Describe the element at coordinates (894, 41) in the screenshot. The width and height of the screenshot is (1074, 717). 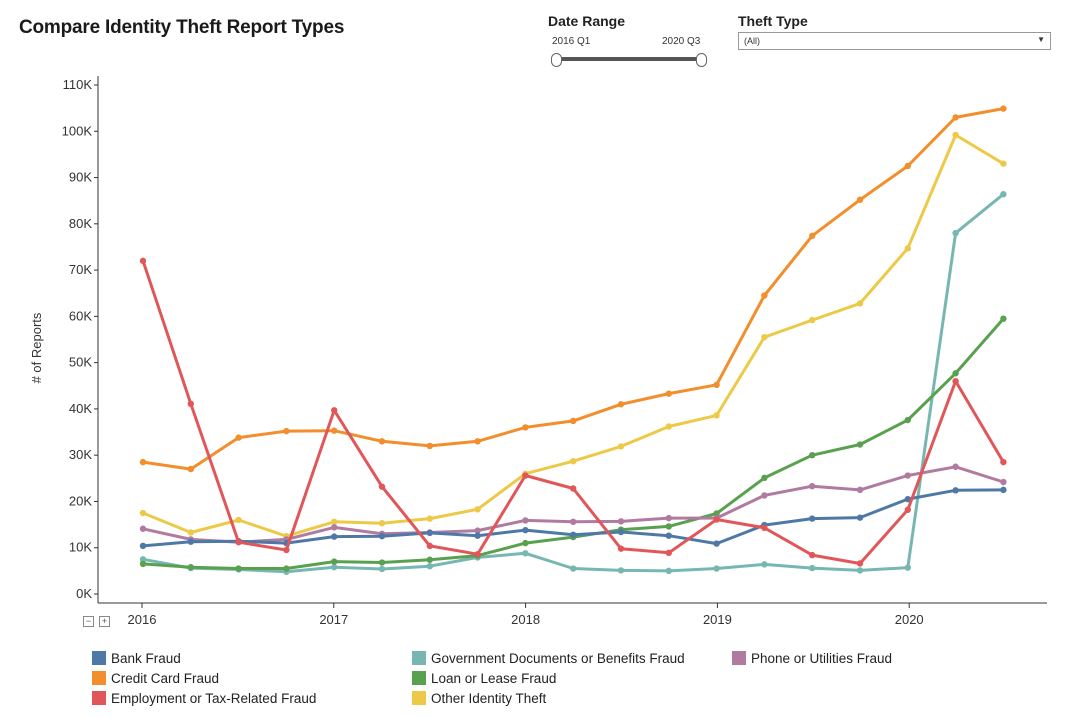
I see `theft-type-dropdown: (All) ▼` at that location.